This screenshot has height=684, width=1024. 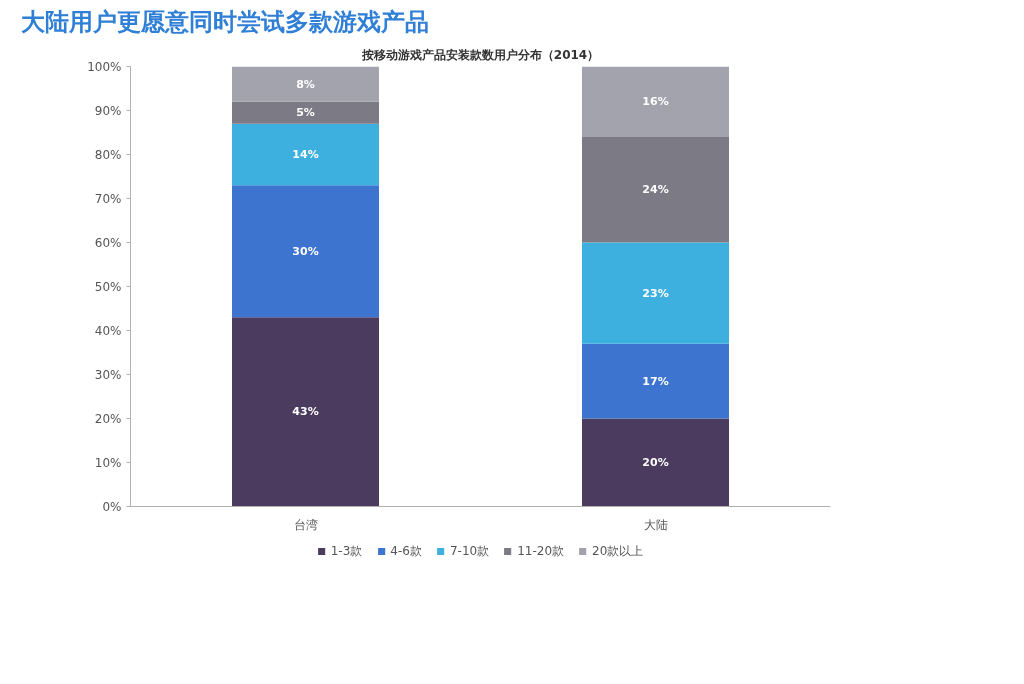 I want to click on y-tick-label: 90%, so click(x=108, y=110).